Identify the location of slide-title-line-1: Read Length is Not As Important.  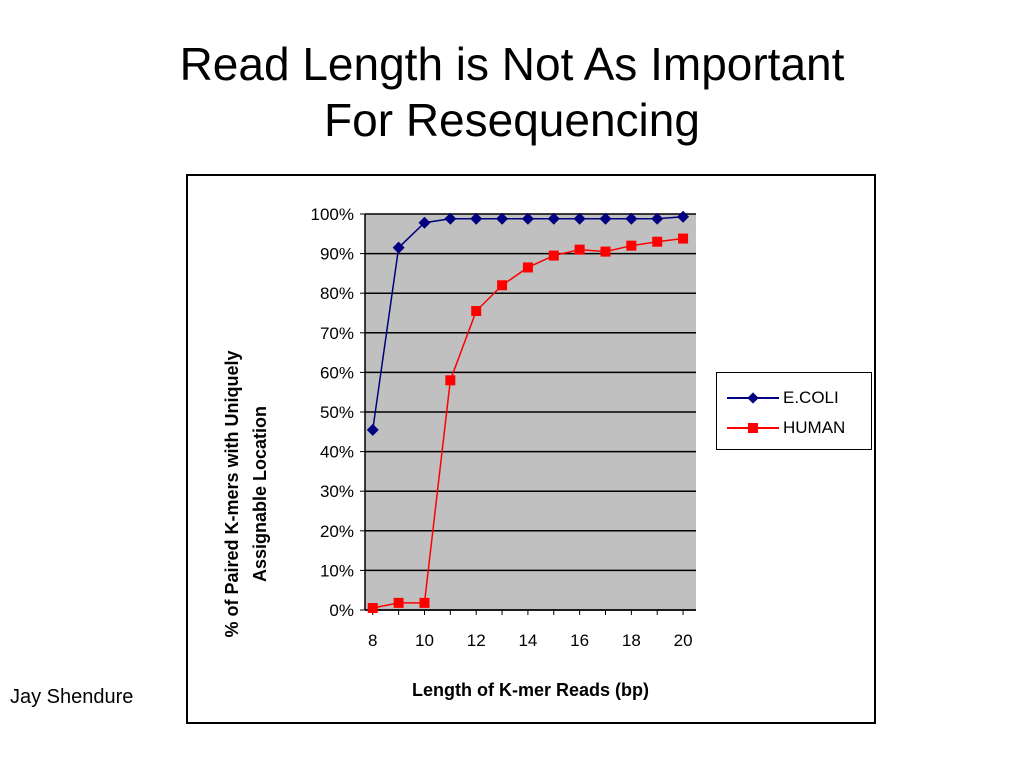
(512, 64).